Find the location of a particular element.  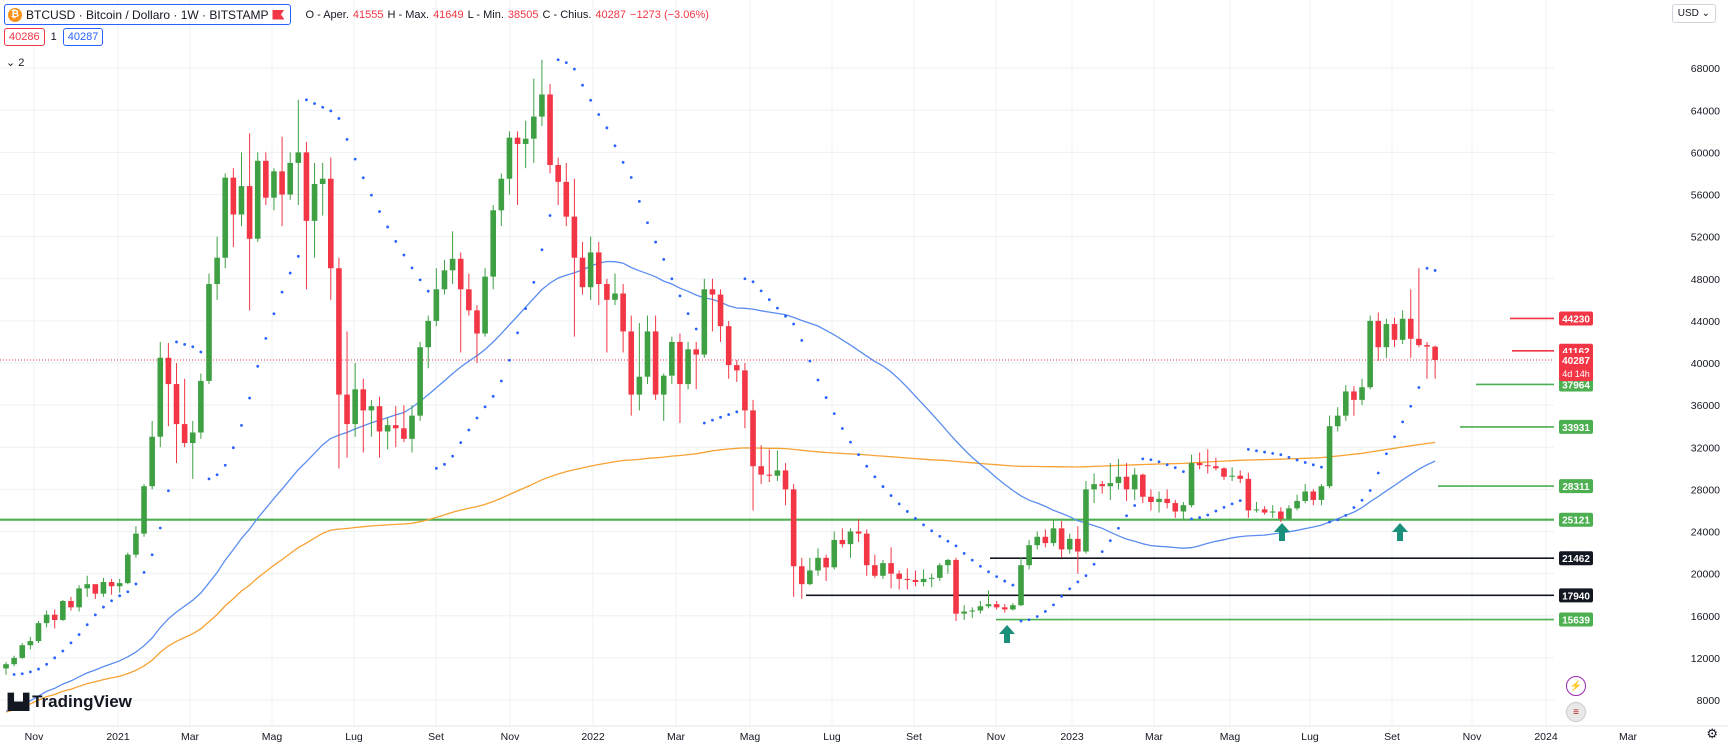

settings-icon: ⚙ is located at coordinates (1712, 733).